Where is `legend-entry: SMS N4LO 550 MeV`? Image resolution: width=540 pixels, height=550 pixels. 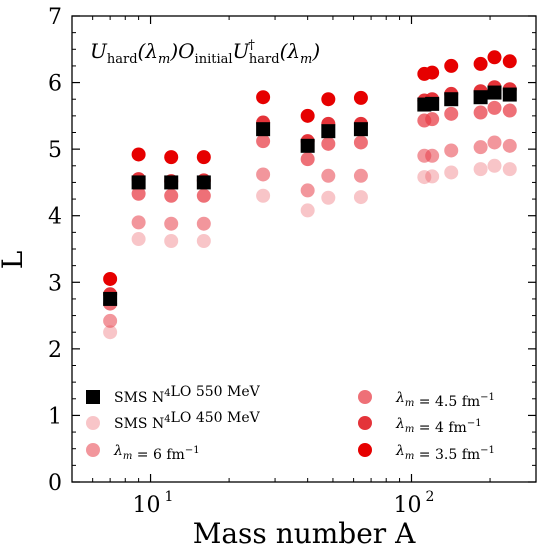 legend-entry: SMS N4LO 550 MeV is located at coordinates (173, 395).